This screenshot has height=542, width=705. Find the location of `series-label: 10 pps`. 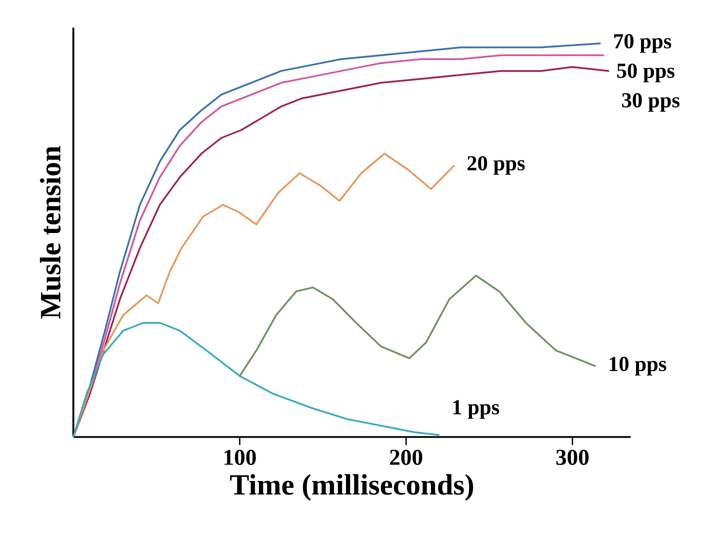

series-label: 10 pps is located at coordinates (638, 366).